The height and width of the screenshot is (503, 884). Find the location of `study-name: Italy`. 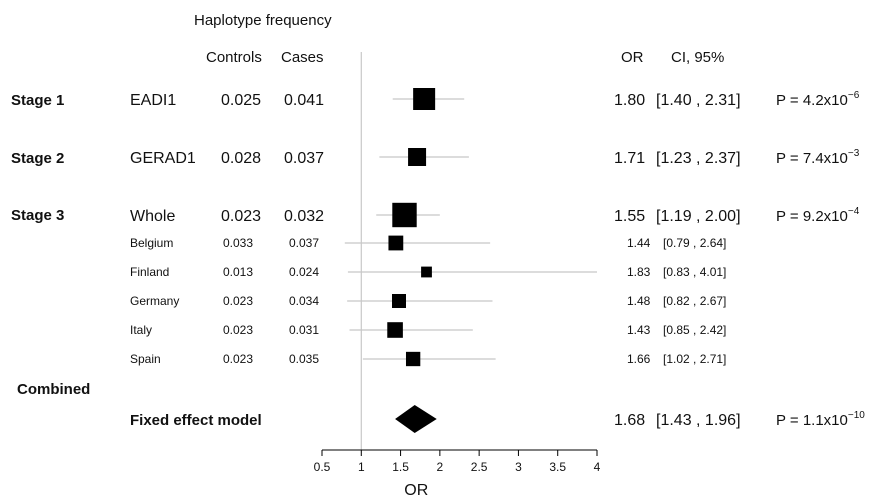

study-name: Italy is located at coordinates (141, 330).